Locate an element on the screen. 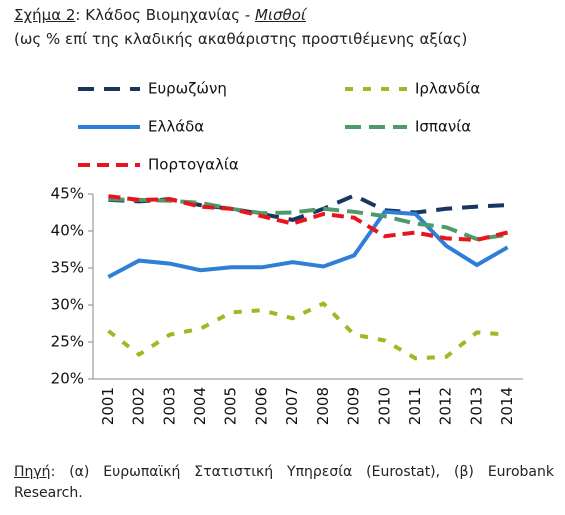  legend-label: Ελλάδα is located at coordinates (176, 127).